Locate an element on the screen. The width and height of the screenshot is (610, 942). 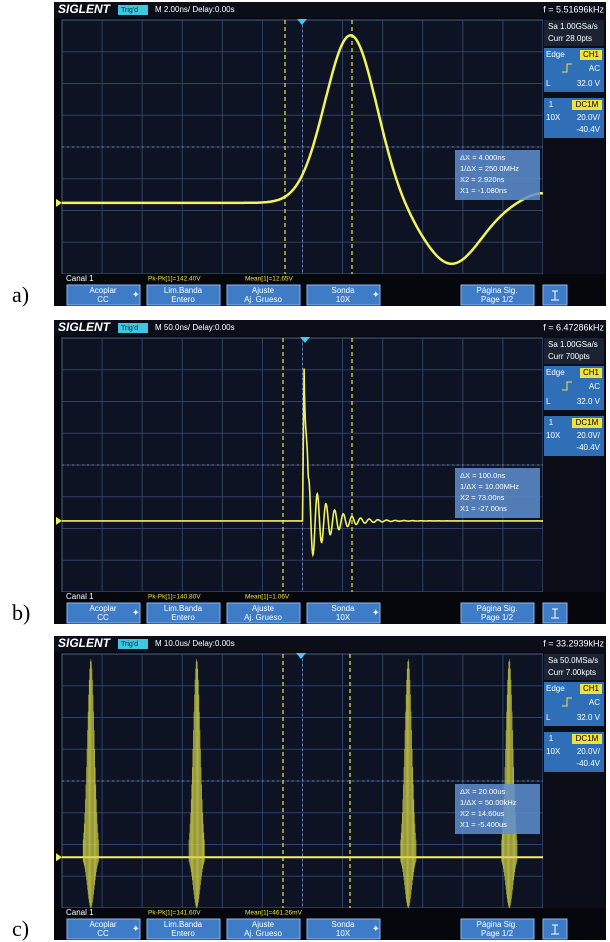
softkey-label: Acoplar is located at coordinates (102, 608).